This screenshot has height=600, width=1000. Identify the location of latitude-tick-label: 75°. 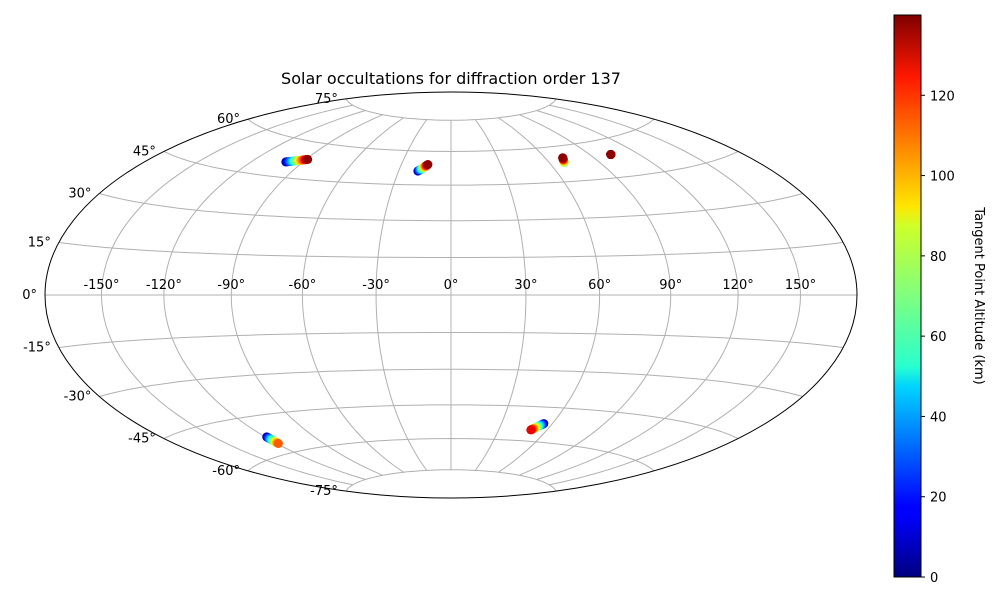
(326, 99).